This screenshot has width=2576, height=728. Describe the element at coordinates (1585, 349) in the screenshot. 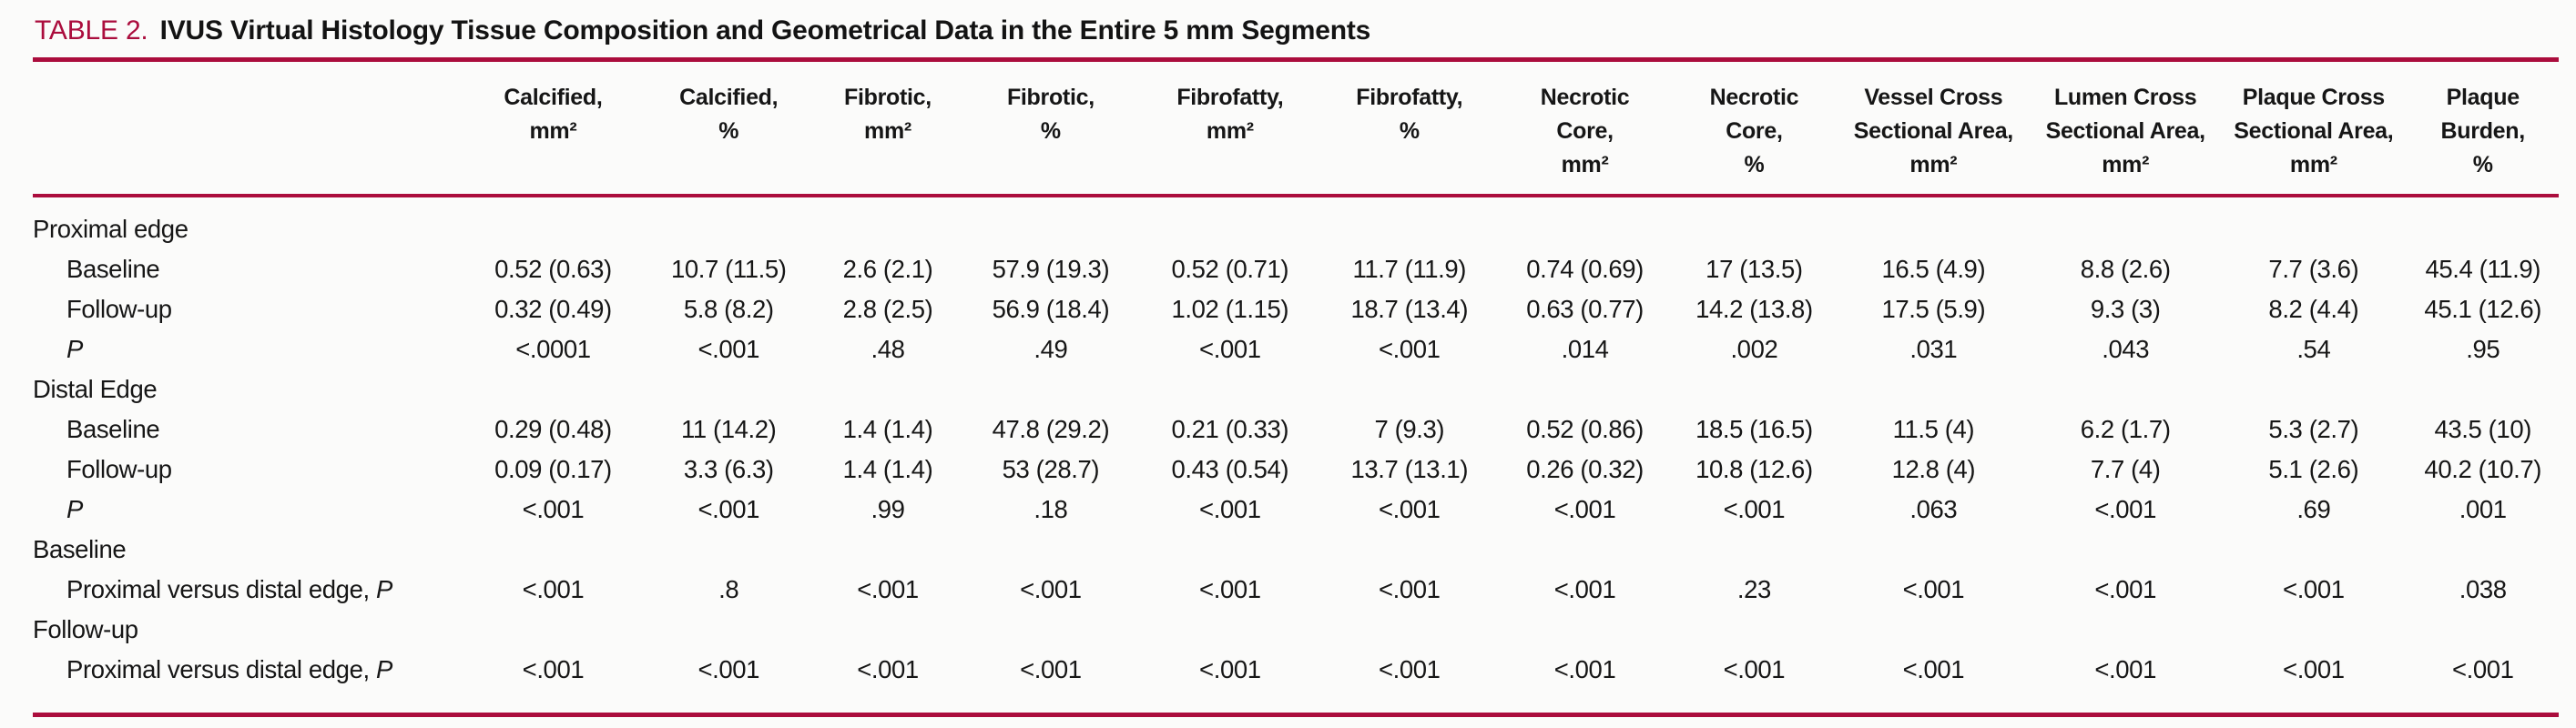

I see `table-cell: .014` at that location.